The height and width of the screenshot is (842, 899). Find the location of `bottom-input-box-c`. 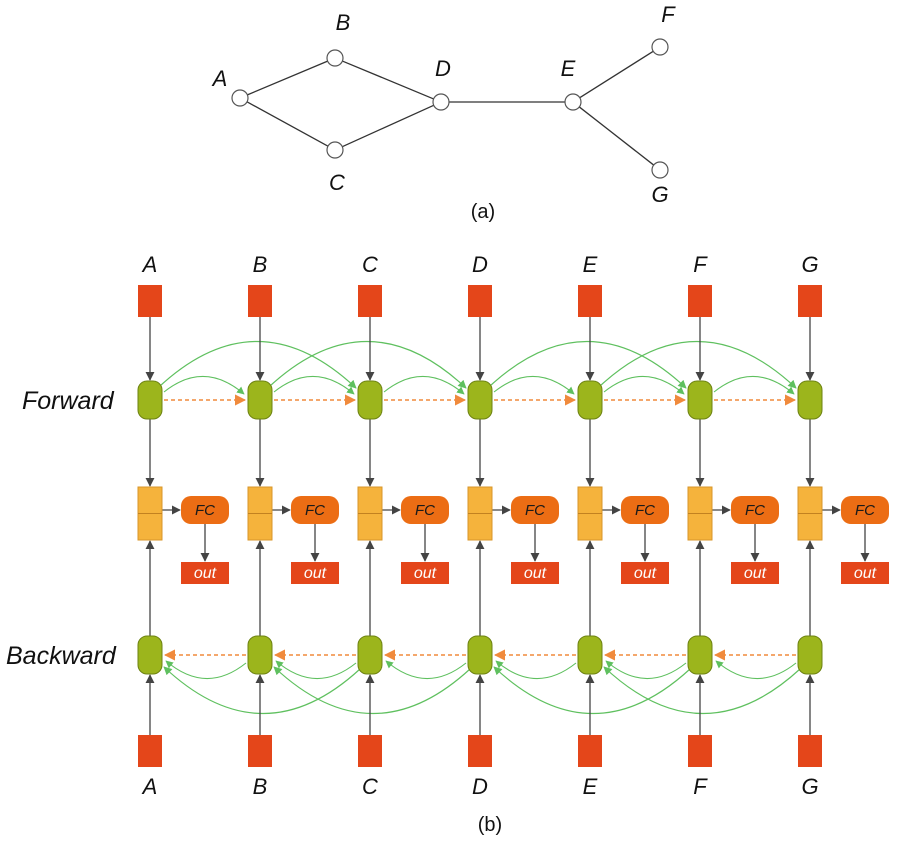

bottom-input-box-c is located at coordinates (370, 751).